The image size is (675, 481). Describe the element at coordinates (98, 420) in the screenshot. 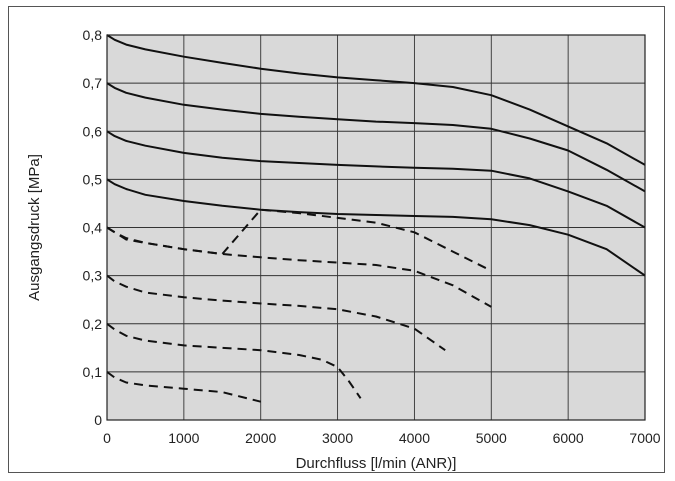

I see `y-tick-label-0: 0` at that location.